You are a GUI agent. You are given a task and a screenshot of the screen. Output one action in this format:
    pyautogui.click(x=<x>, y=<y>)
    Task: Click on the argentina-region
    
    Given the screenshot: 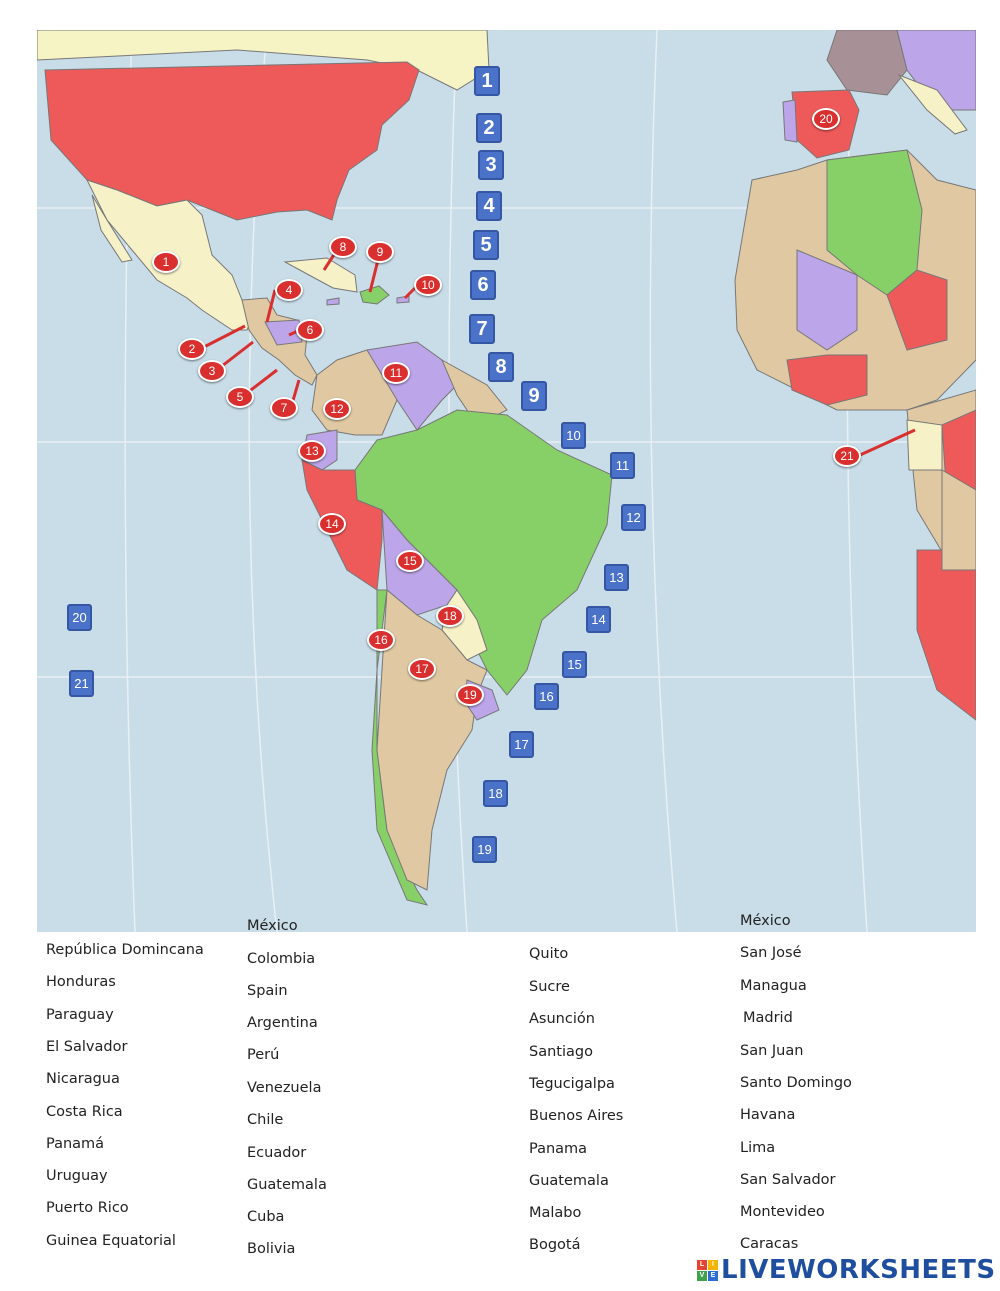 What is the action you would take?
    pyautogui.click(x=432, y=739)
    